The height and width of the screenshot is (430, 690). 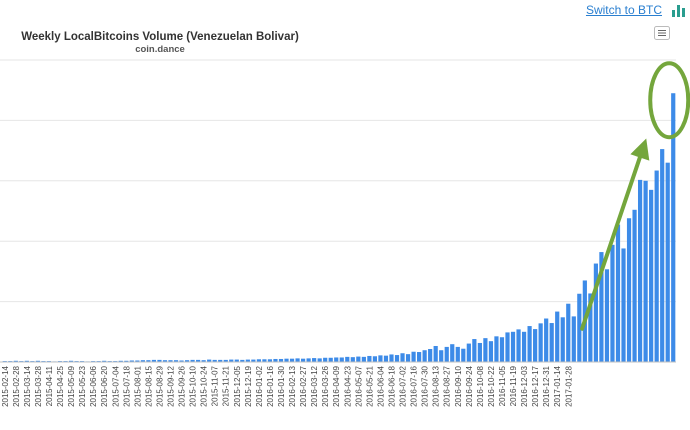 What do you see at coordinates (137, 385) in the screenshot?
I see `x-tick-label: 2015-08-01` at bounding box center [137, 385].